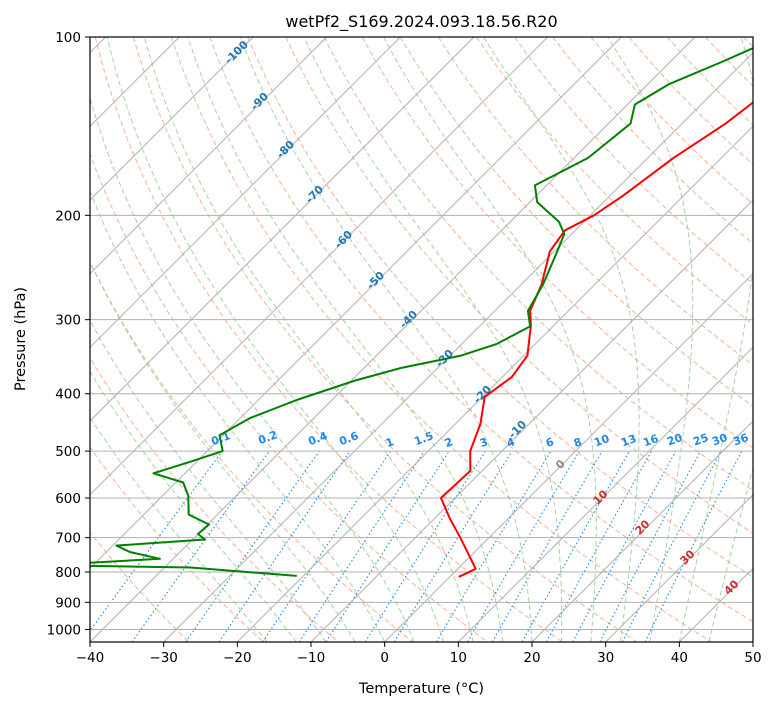  I want to click on x-tick-label: 40, so click(679, 658).